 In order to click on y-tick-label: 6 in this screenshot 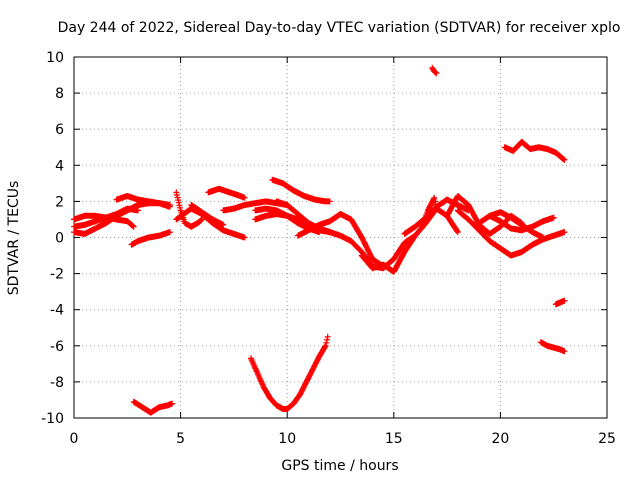, I will do `click(59, 130)`.